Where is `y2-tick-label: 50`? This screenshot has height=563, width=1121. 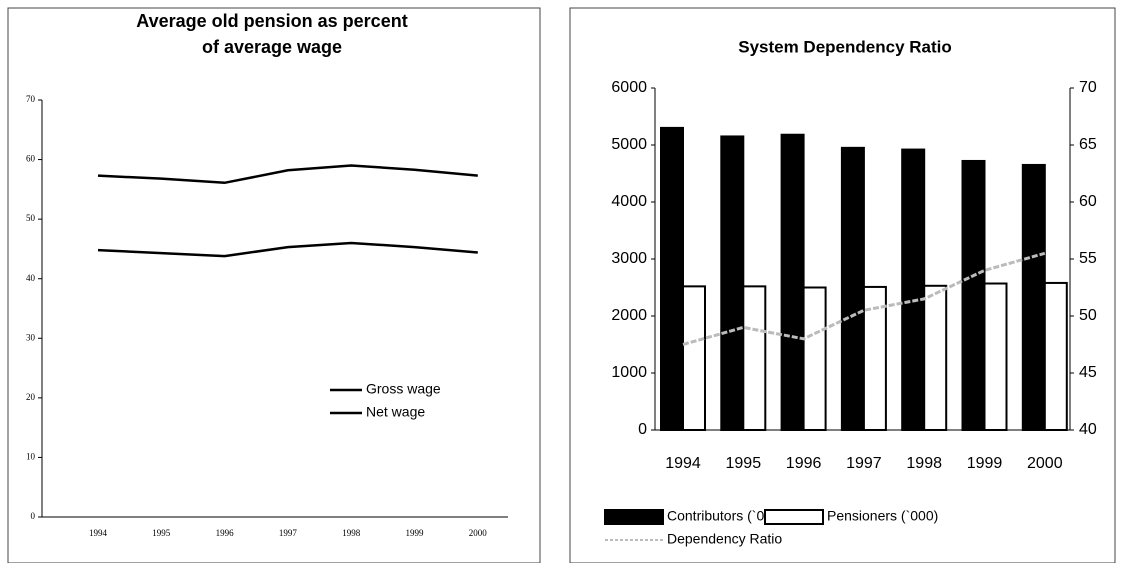 y2-tick-label: 50 is located at coordinates (1088, 315).